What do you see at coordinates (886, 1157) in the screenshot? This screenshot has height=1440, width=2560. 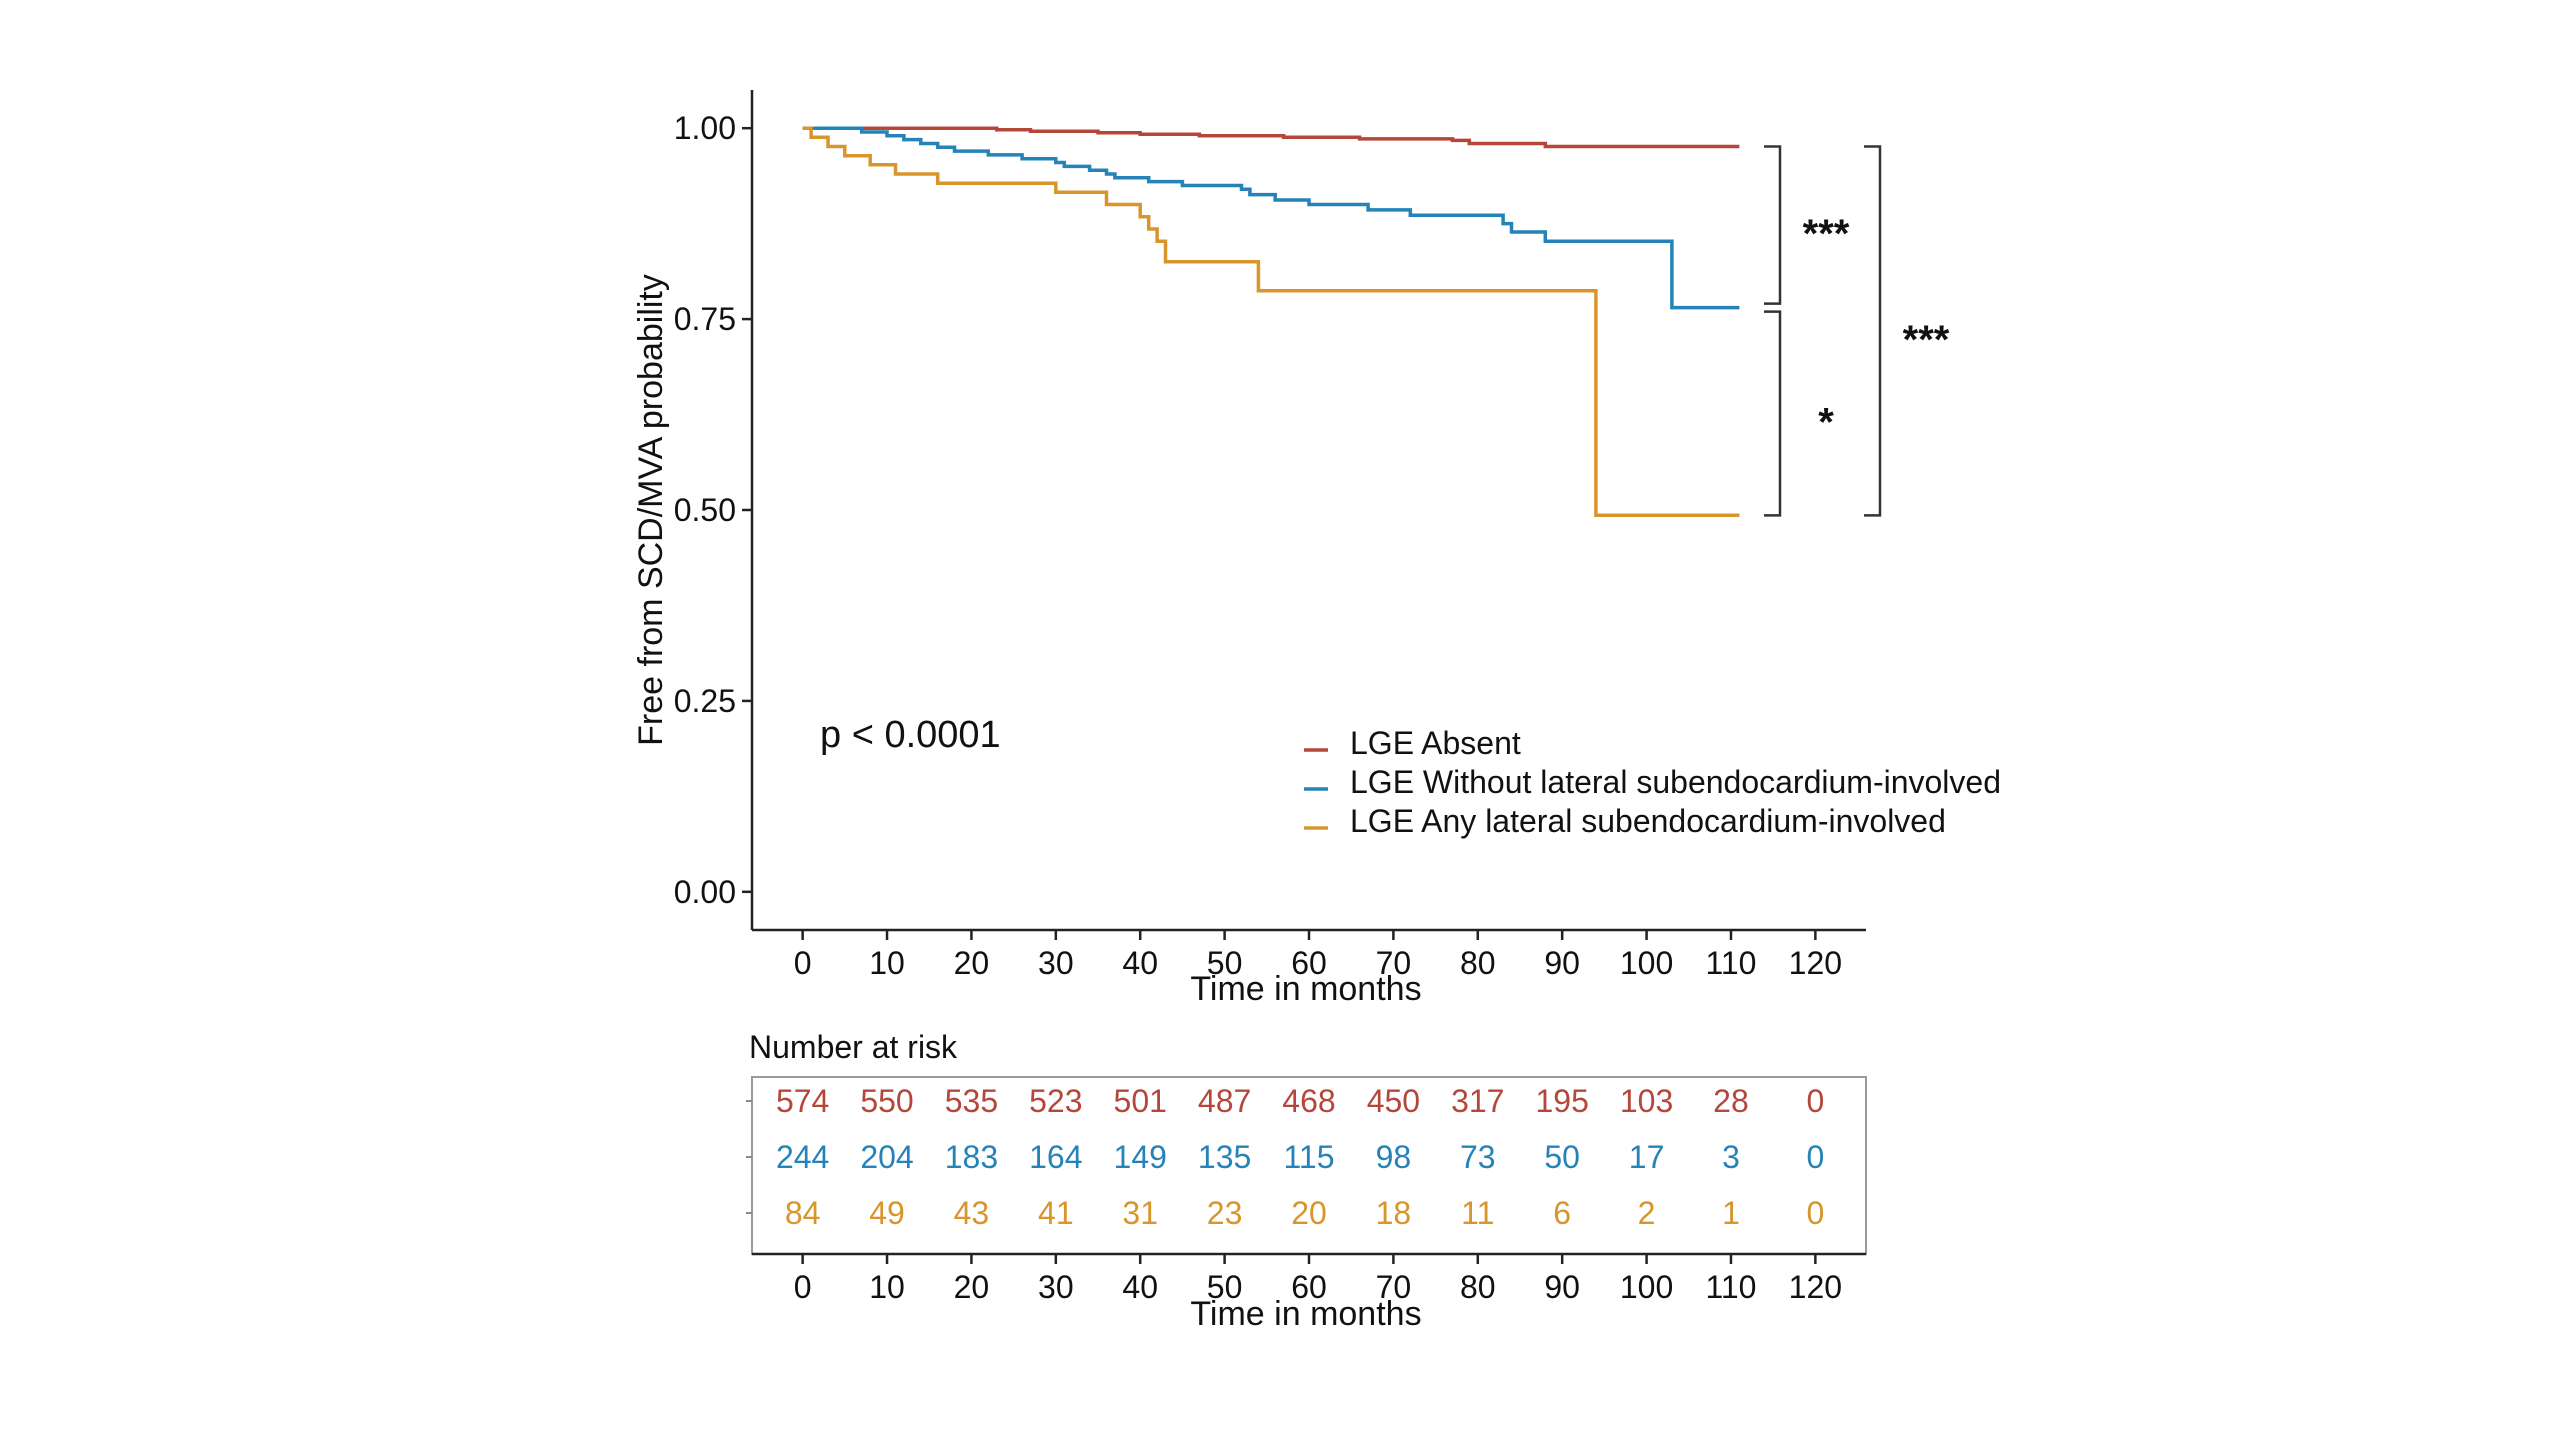 I see `risk-value: 204` at bounding box center [886, 1157].